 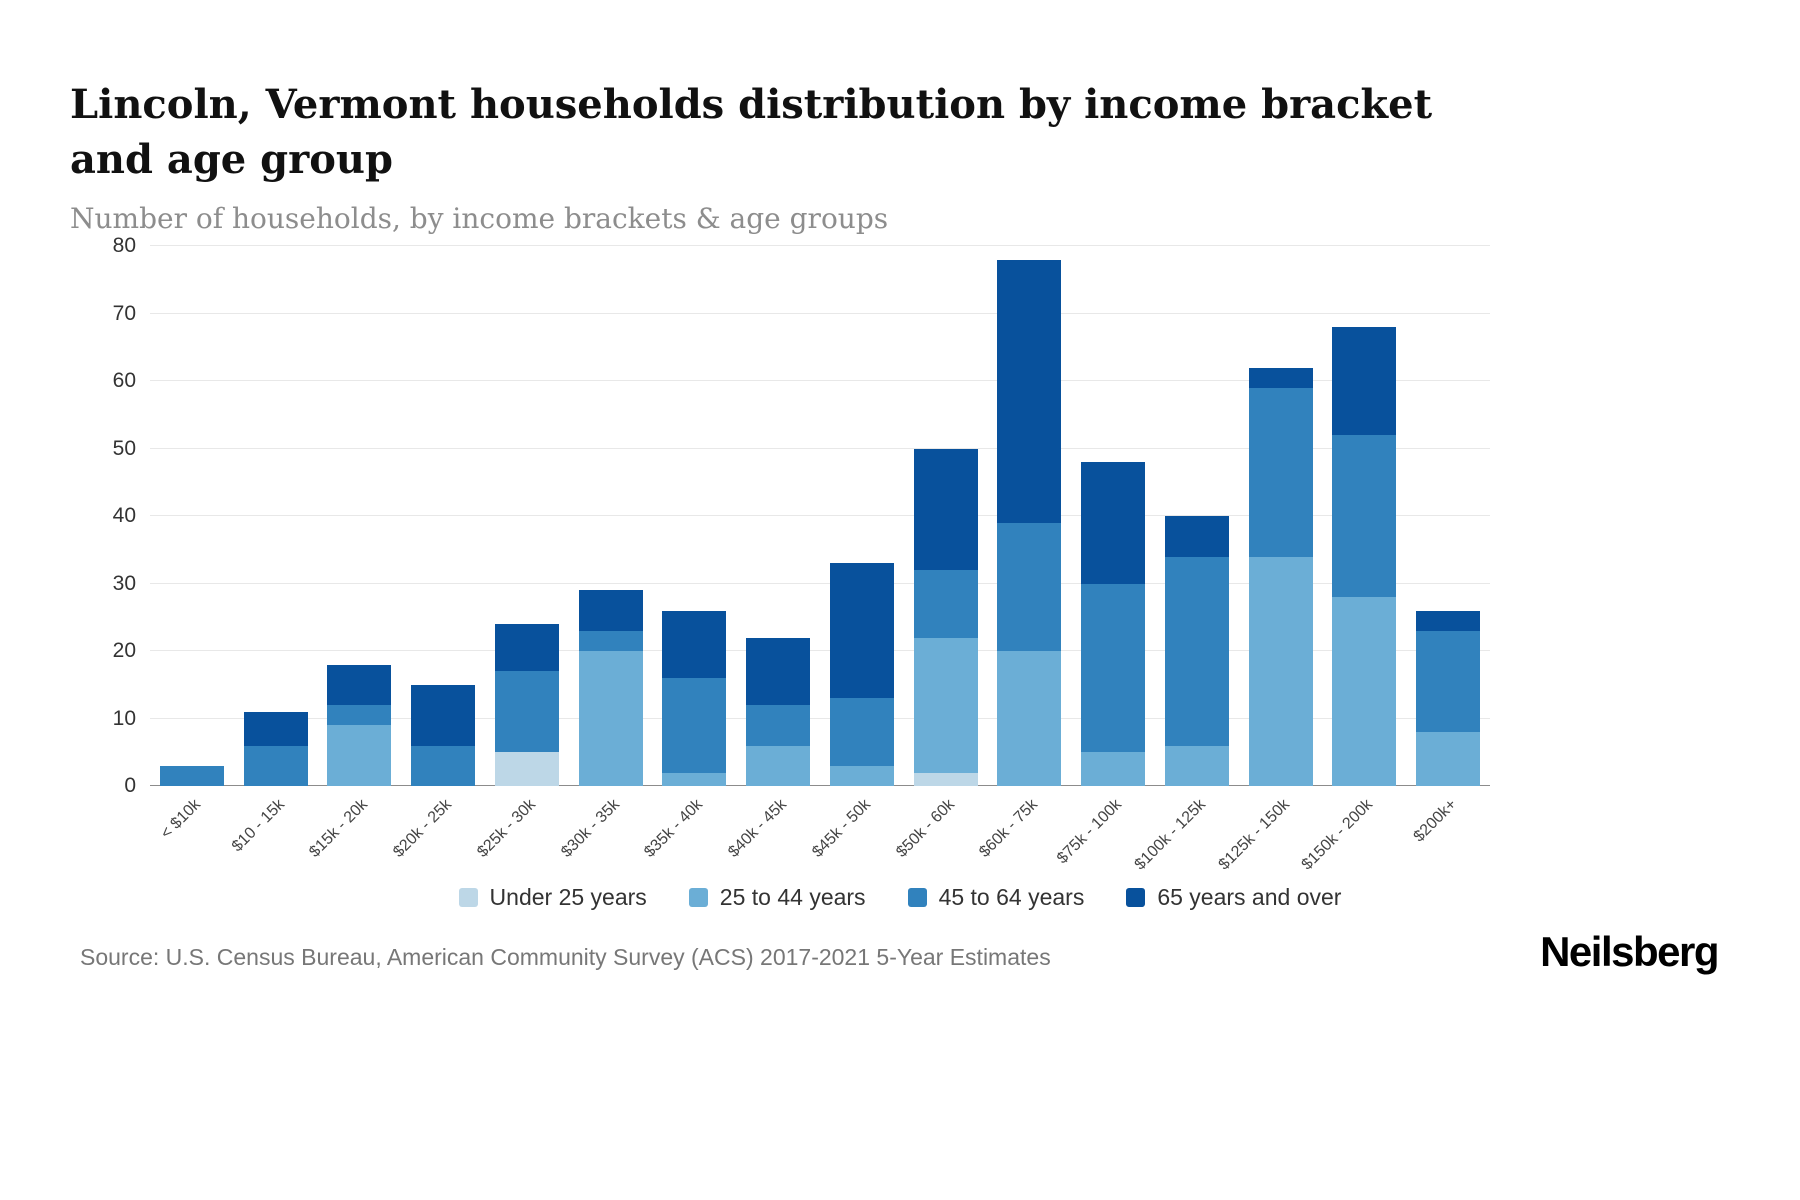 I want to click on y-axis-tick-label: 0, so click(x=130, y=785).